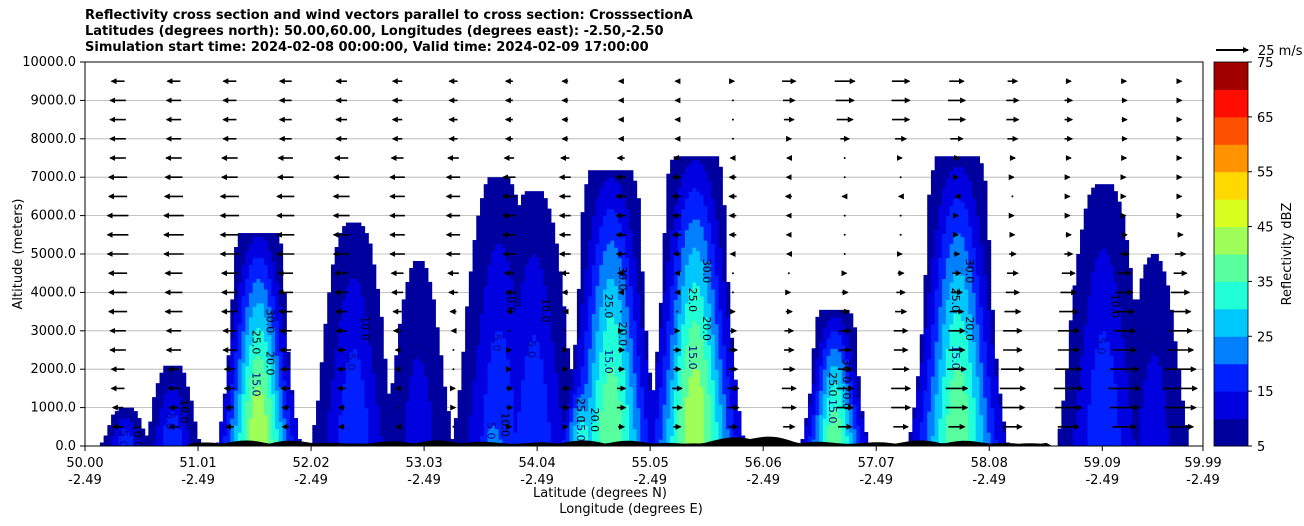 This screenshot has height=526, width=1304. What do you see at coordinates (1265, 228) in the screenshot?
I see `colorbar-tick-label: 45` at bounding box center [1265, 228].